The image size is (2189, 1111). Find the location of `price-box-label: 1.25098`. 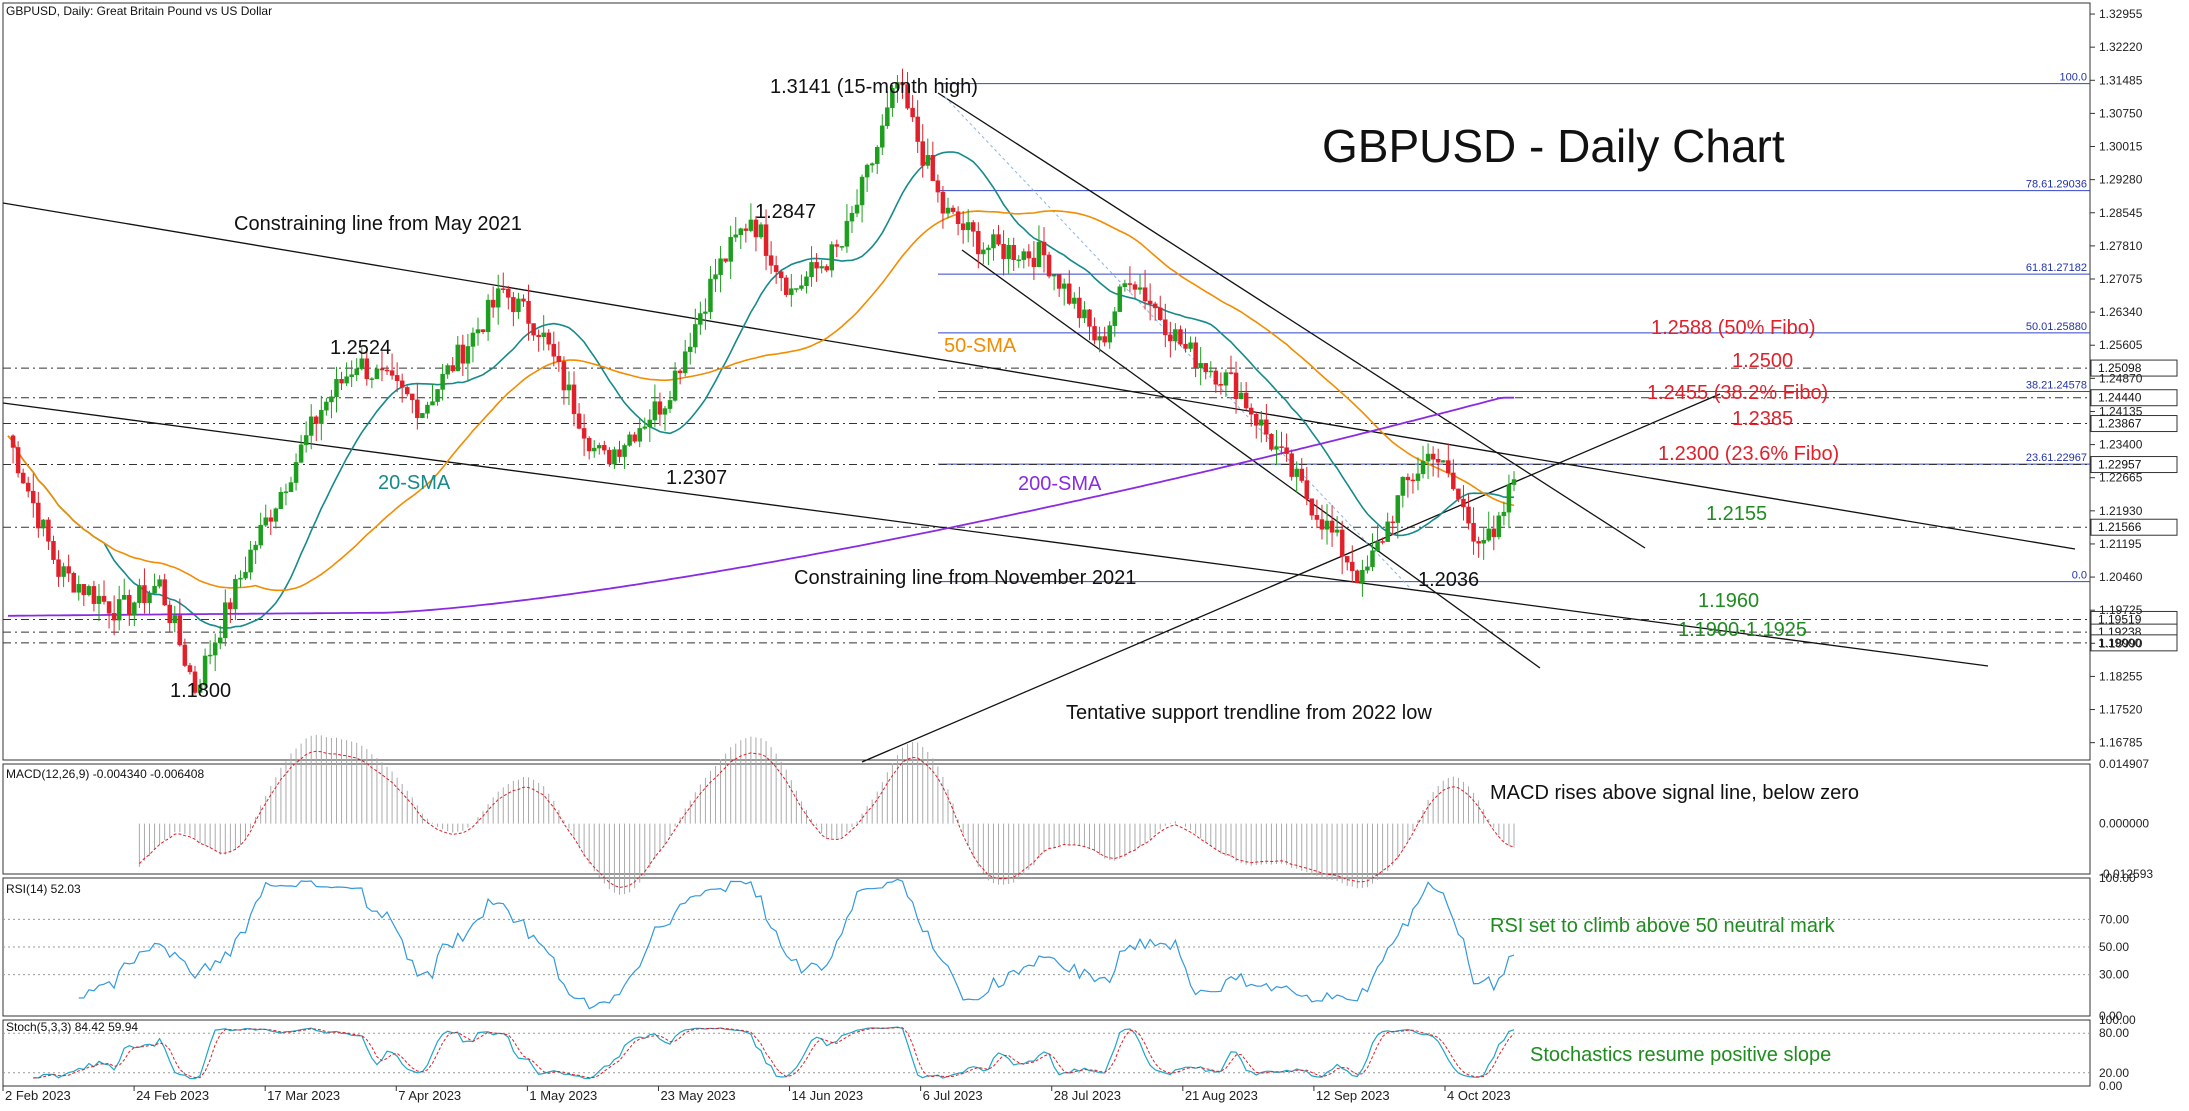

price-box-label: 1.25098 is located at coordinates (2120, 368).